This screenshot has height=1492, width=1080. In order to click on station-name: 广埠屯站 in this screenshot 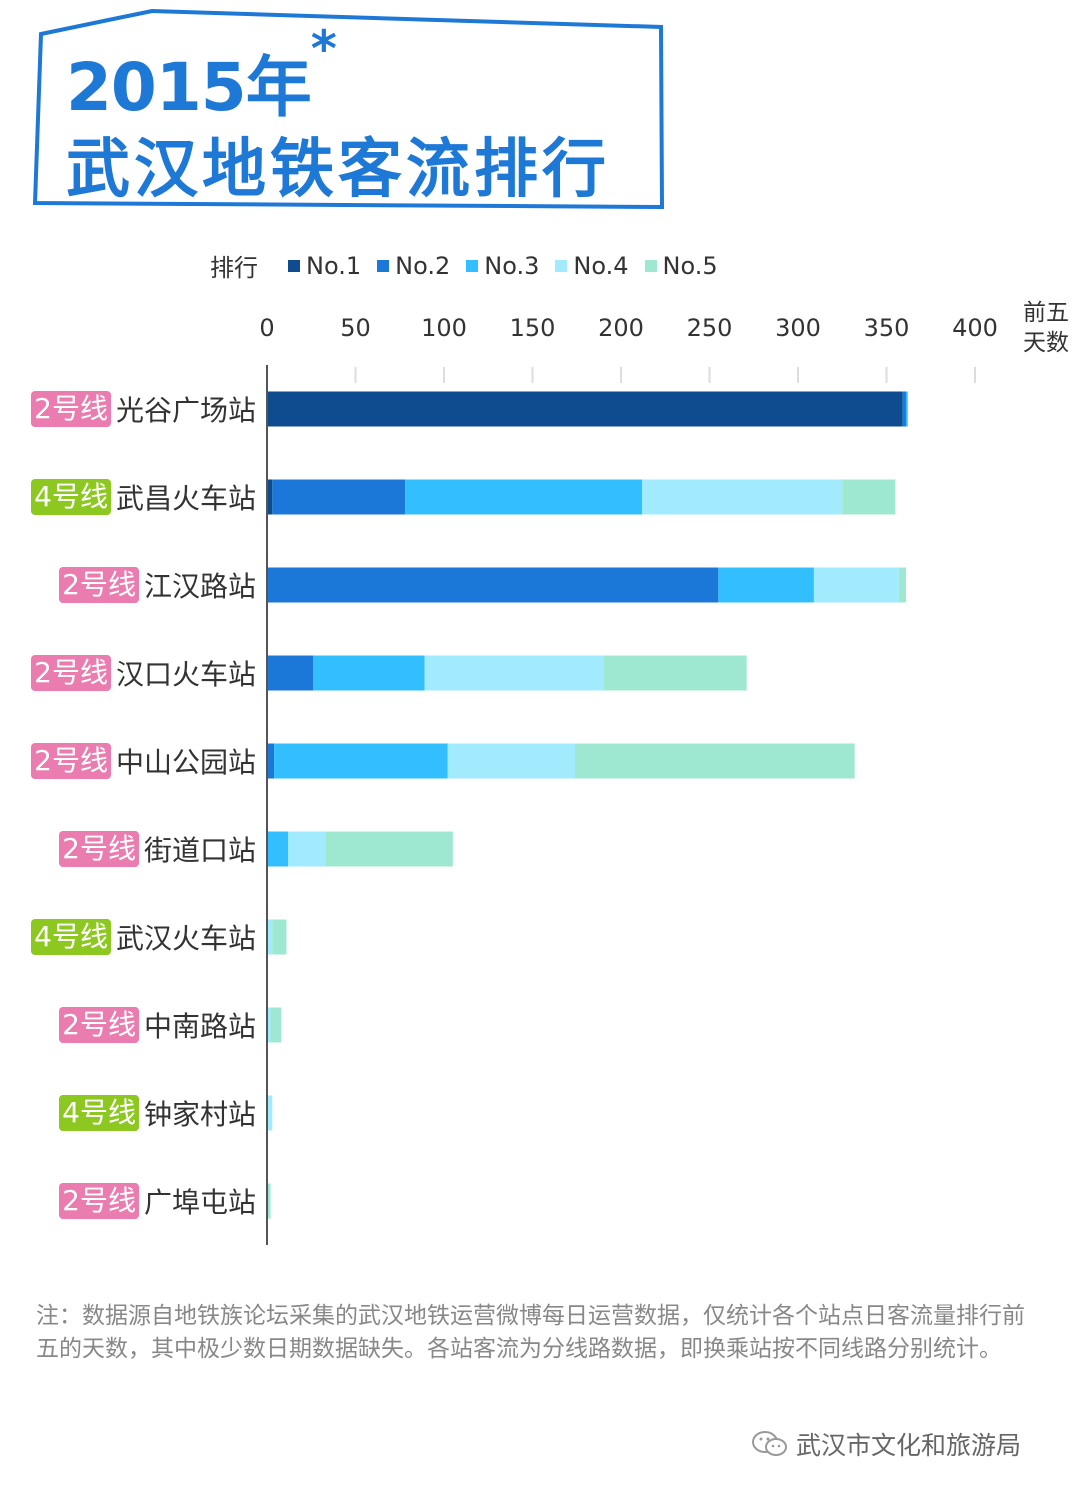, I will do `click(199, 1202)`.